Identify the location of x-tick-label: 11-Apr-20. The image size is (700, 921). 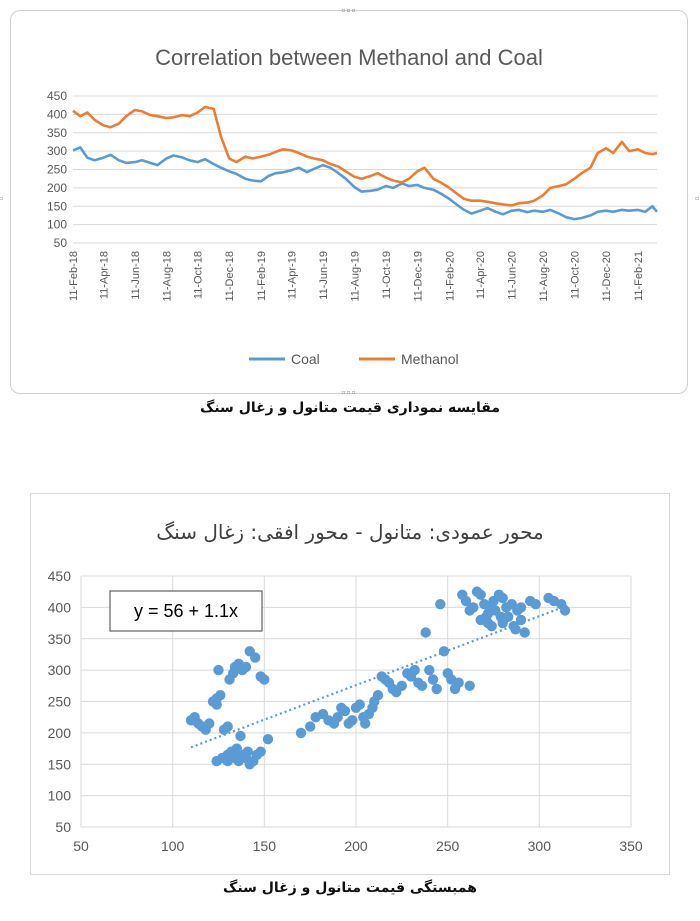
(481, 275).